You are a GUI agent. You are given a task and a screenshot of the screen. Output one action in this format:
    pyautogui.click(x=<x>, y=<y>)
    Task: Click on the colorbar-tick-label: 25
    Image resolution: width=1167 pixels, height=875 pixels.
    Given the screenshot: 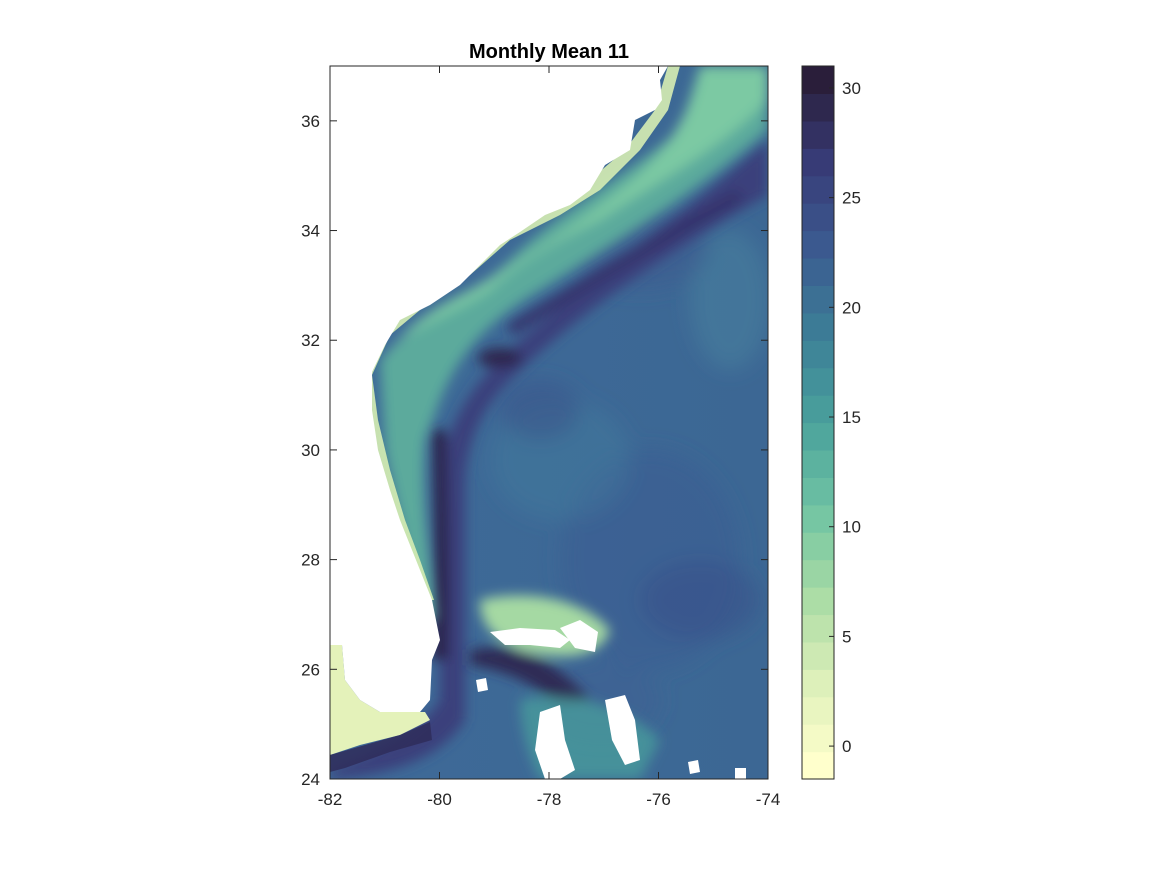 What is the action you would take?
    pyautogui.click(x=851, y=198)
    